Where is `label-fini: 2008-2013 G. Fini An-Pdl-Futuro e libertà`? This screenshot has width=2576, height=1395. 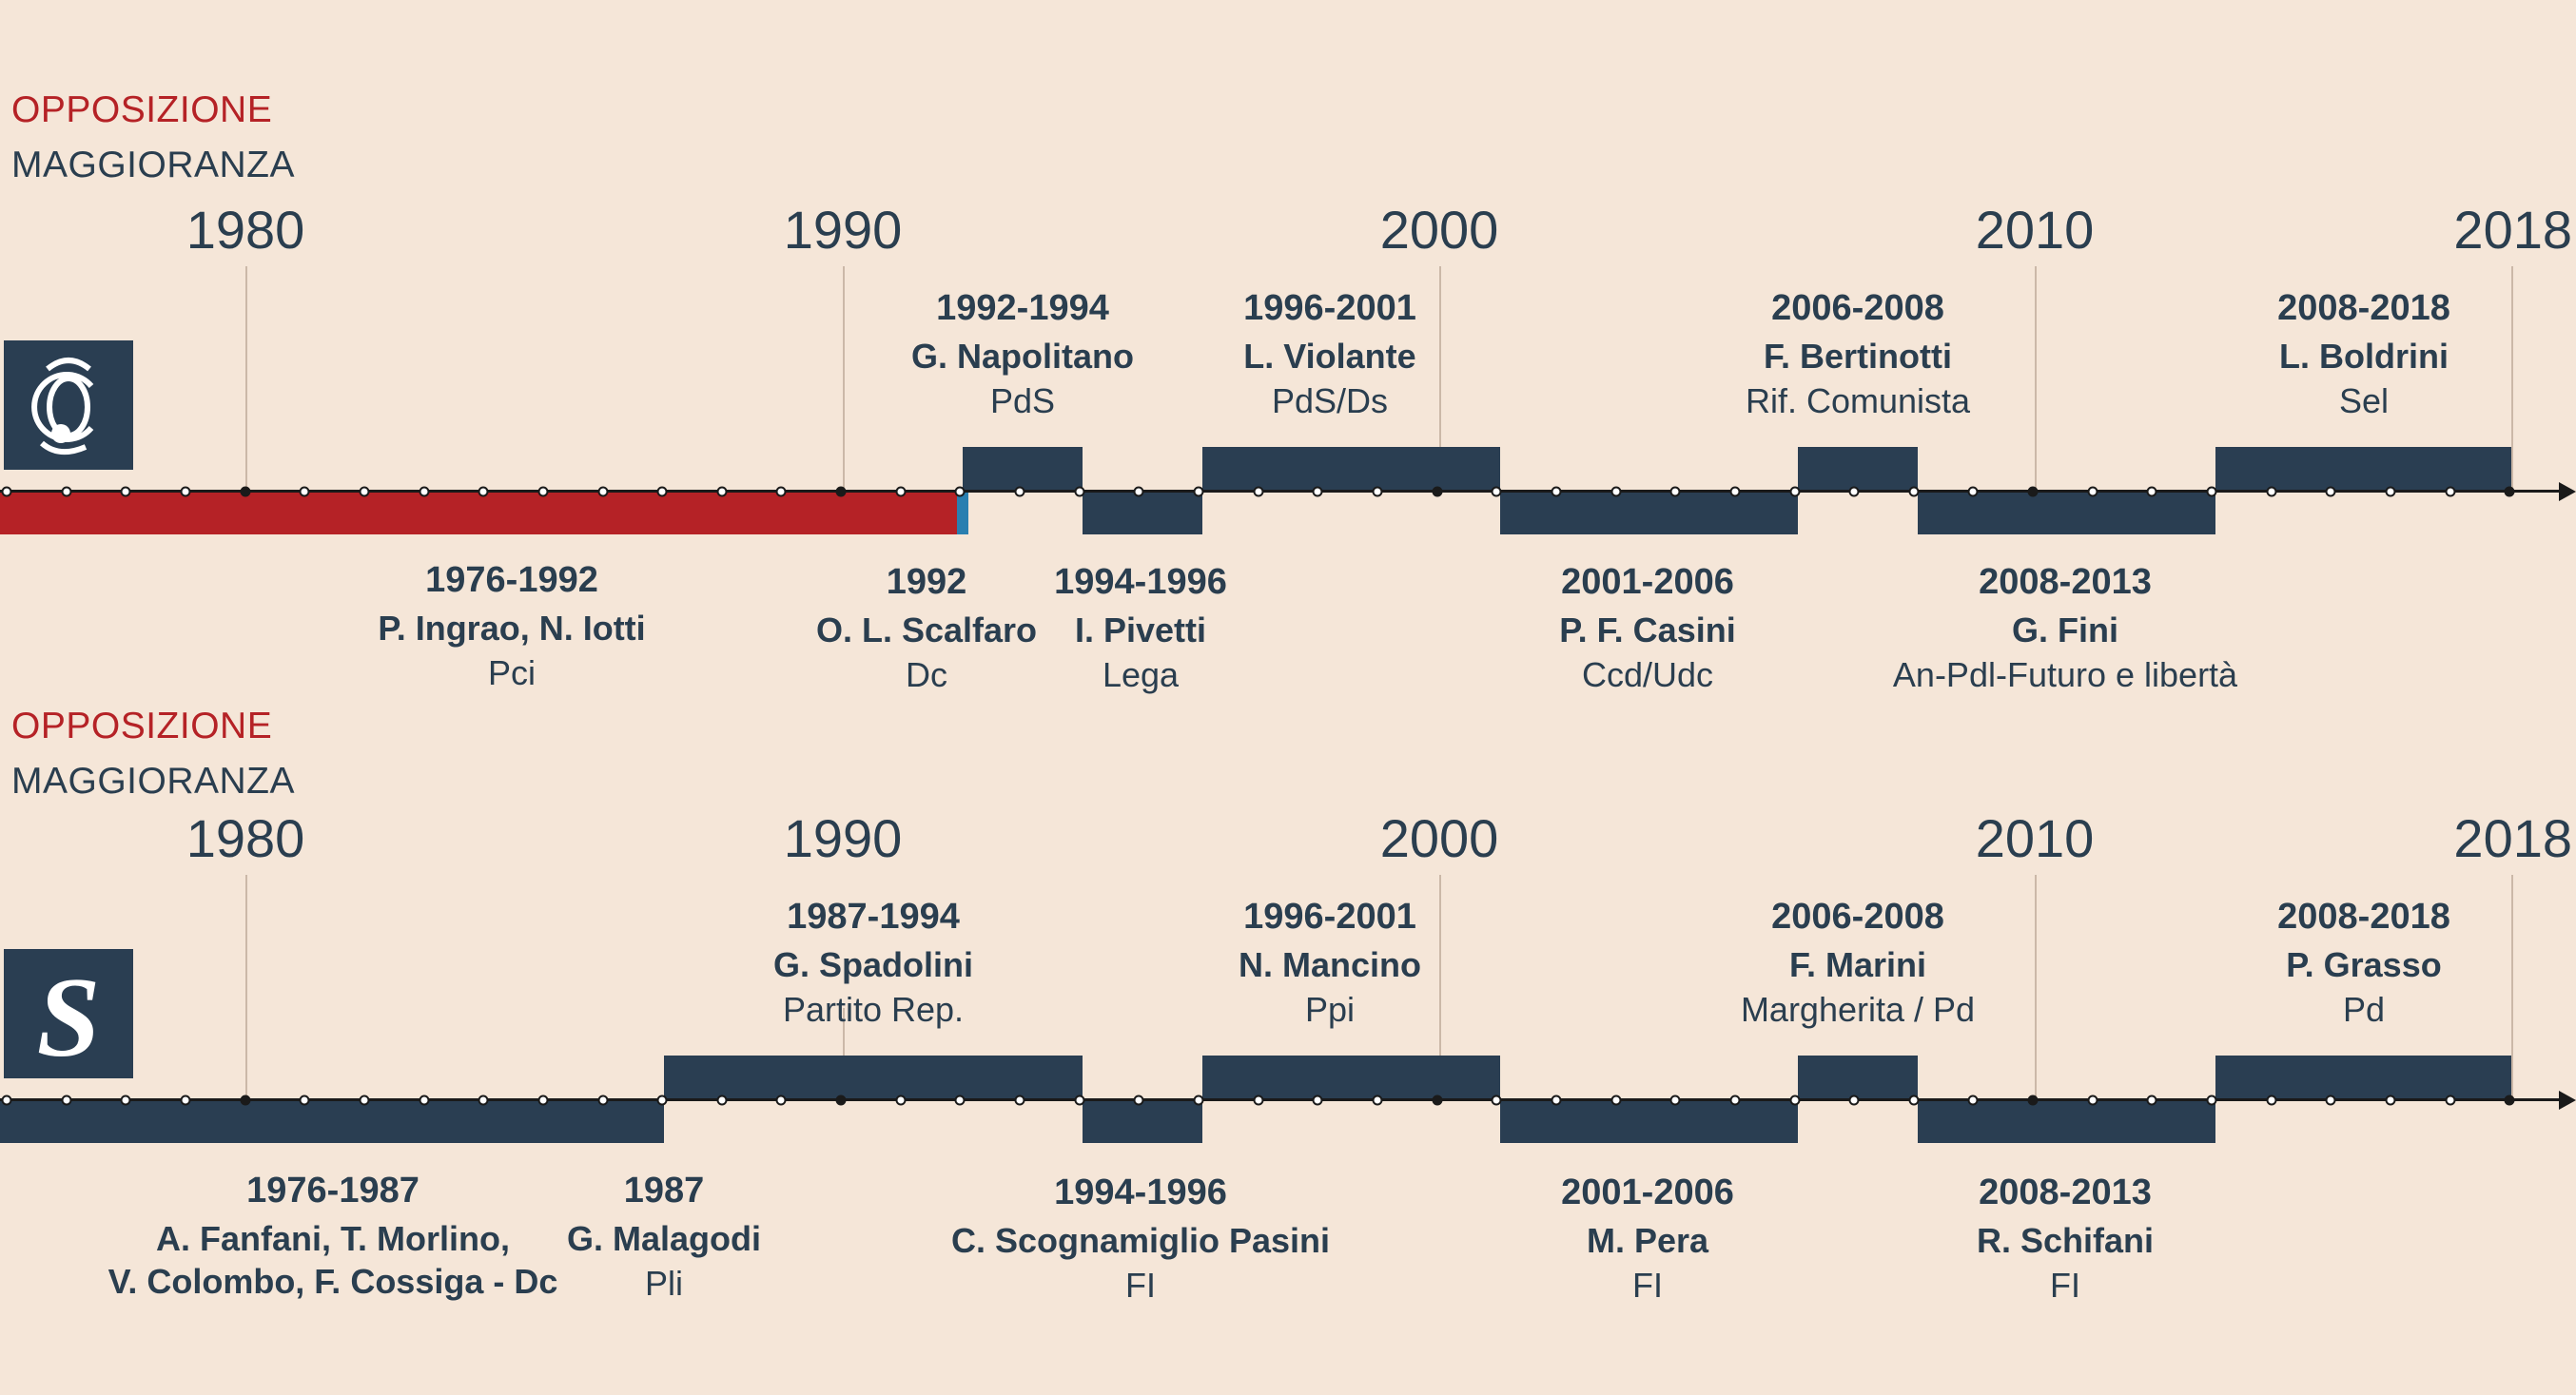 label-fini: 2008-2013 G. Fini An-Pdl-Futuro e libertà is located at coordinates (2065, 628).